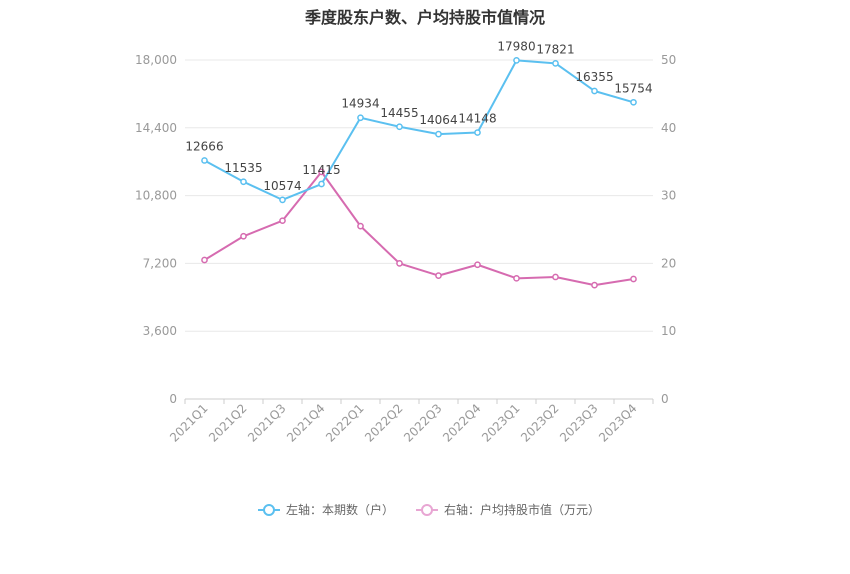 The image size is (850, 574). I want to click on y-right-tick-label: 10, so click(668, 331).